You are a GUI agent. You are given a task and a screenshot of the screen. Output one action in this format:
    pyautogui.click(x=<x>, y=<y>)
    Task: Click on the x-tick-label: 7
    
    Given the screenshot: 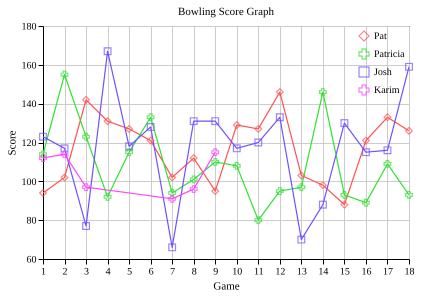 What is the action you would take?
    pyautogui.click(x=173, y=272)
    